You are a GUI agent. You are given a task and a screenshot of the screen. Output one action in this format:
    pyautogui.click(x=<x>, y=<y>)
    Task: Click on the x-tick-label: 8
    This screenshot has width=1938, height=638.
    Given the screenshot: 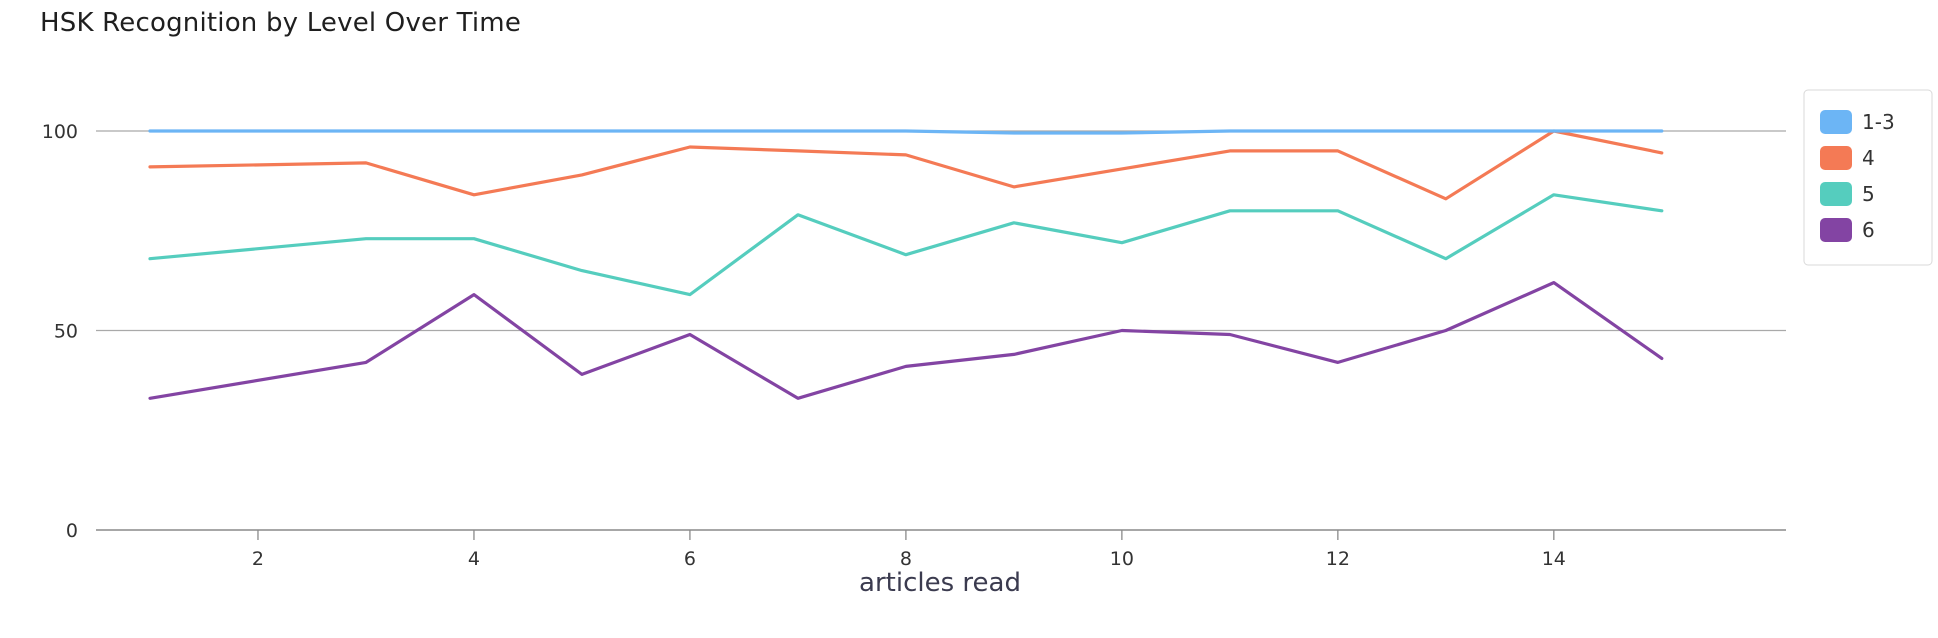 What is the action you would take?
    pyautogui.click(x=906, y=559)
    